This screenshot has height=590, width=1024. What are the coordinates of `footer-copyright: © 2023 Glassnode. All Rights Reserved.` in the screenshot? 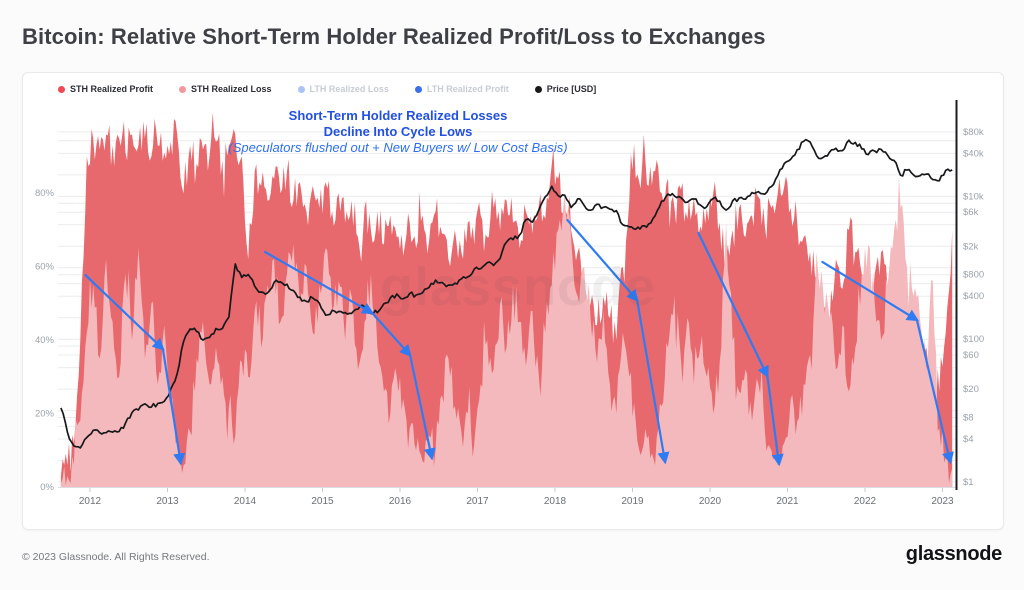 It's located at (116, 557).